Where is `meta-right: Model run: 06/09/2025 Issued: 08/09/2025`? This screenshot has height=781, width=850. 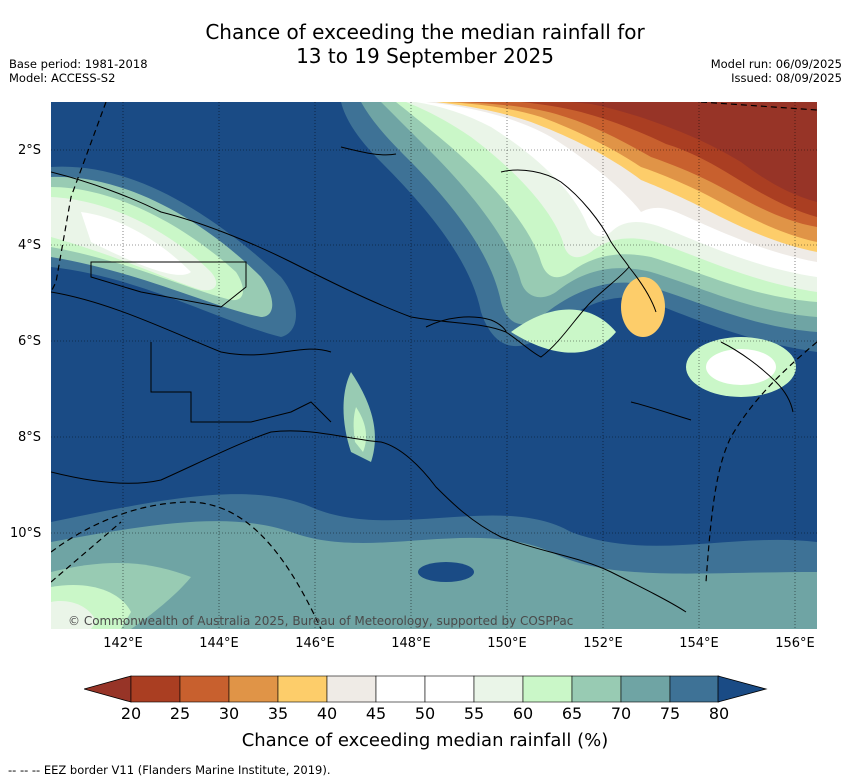 meta-right: Model run: 06/09/2025 Issued: 08/09/2025 is located at coordinates (776, 71).